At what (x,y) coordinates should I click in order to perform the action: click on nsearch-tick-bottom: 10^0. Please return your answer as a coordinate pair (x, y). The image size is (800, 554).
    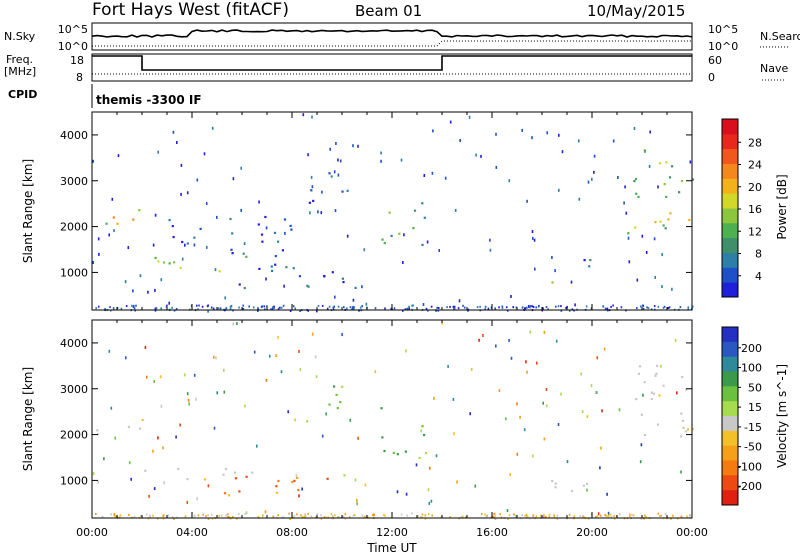
    Looking at the image, I should click on (723, 46).